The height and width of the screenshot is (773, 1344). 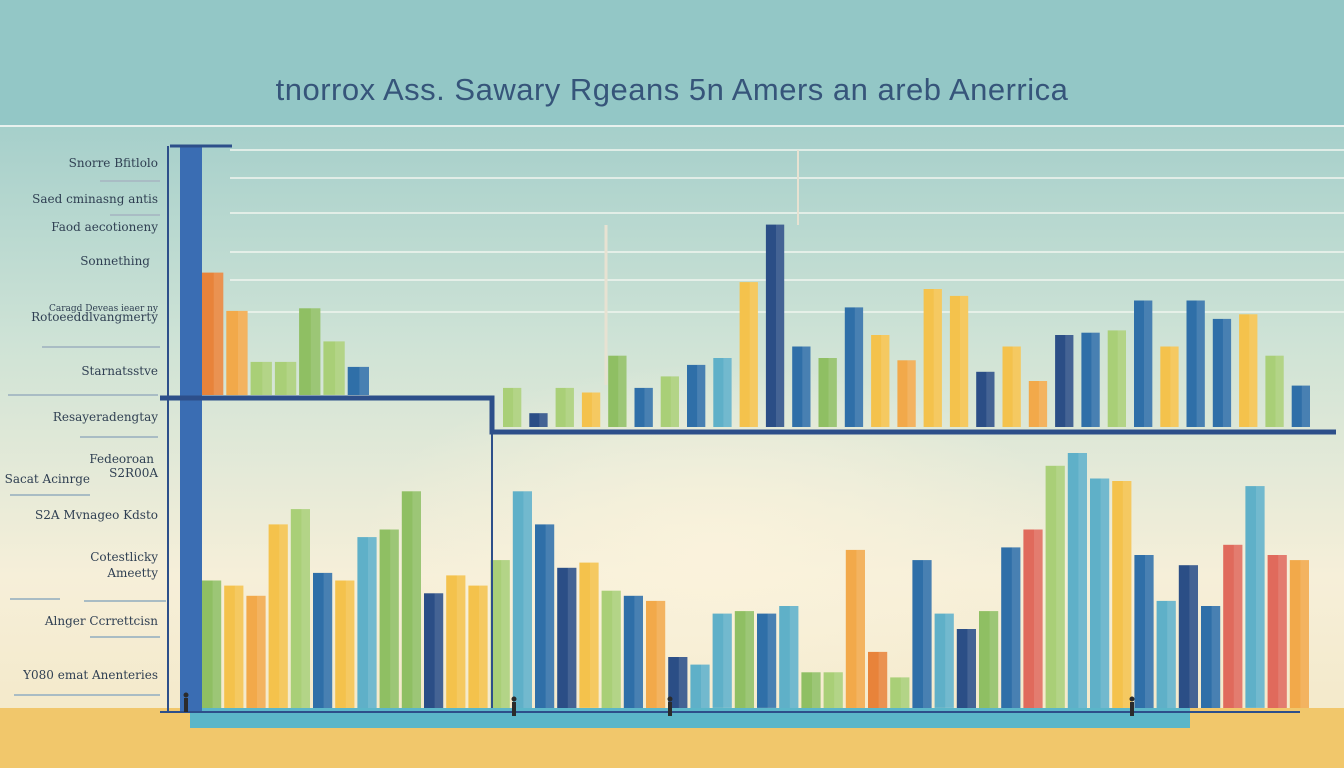 I want to click on side-label: Saed cminasng antis, so click(x=95, y=199).